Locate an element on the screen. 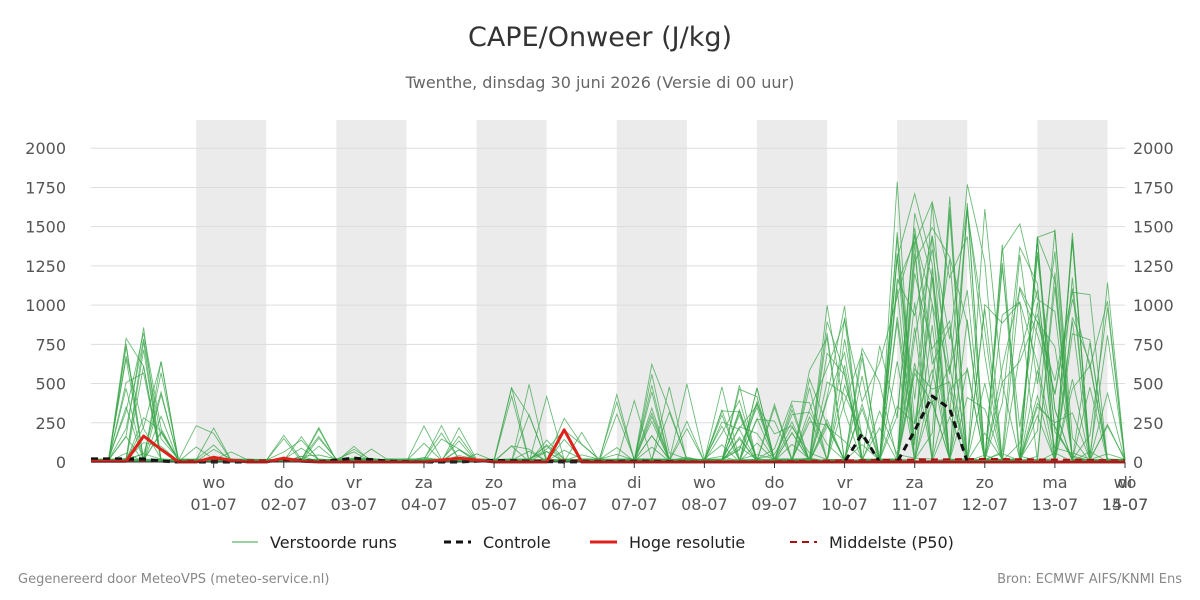 The image size is (1200, 600). legend-label-hires: Hoge resolutie is located at coordinates (687, 542).